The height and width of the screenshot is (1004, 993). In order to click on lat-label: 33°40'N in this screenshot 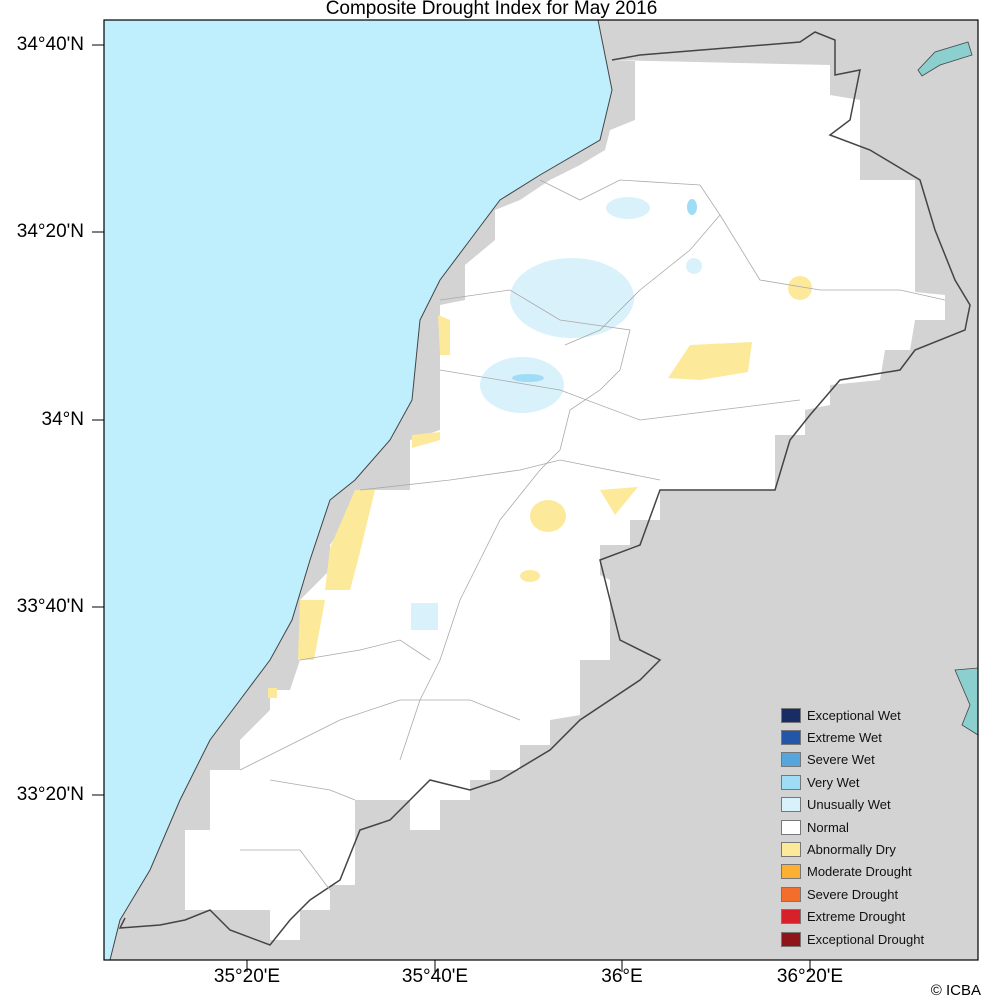, I will do `click(50, 606)`.